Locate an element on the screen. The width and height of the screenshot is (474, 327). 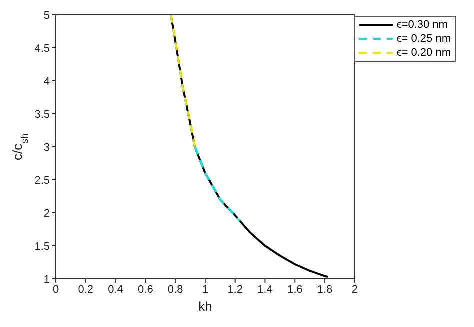
legend-label: ϵ= 0.25 nm is located at coordinates (423, 39).